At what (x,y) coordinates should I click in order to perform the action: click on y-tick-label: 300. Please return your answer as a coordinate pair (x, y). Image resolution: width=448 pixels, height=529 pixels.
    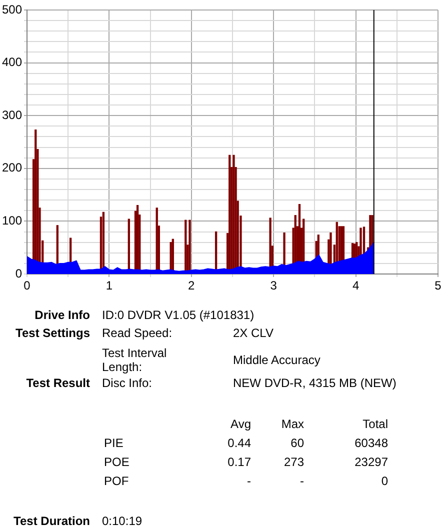
    Looking at the image, I should click on (12, 115).